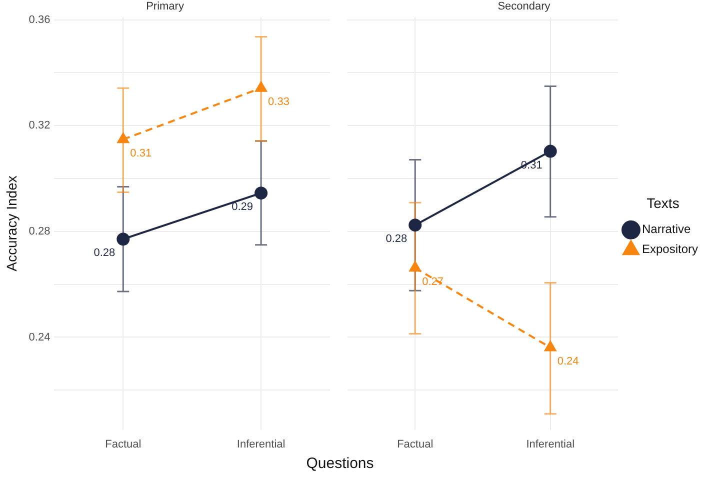  I want to click on y-axis-title: Accuracy Index, so click(11, 224).